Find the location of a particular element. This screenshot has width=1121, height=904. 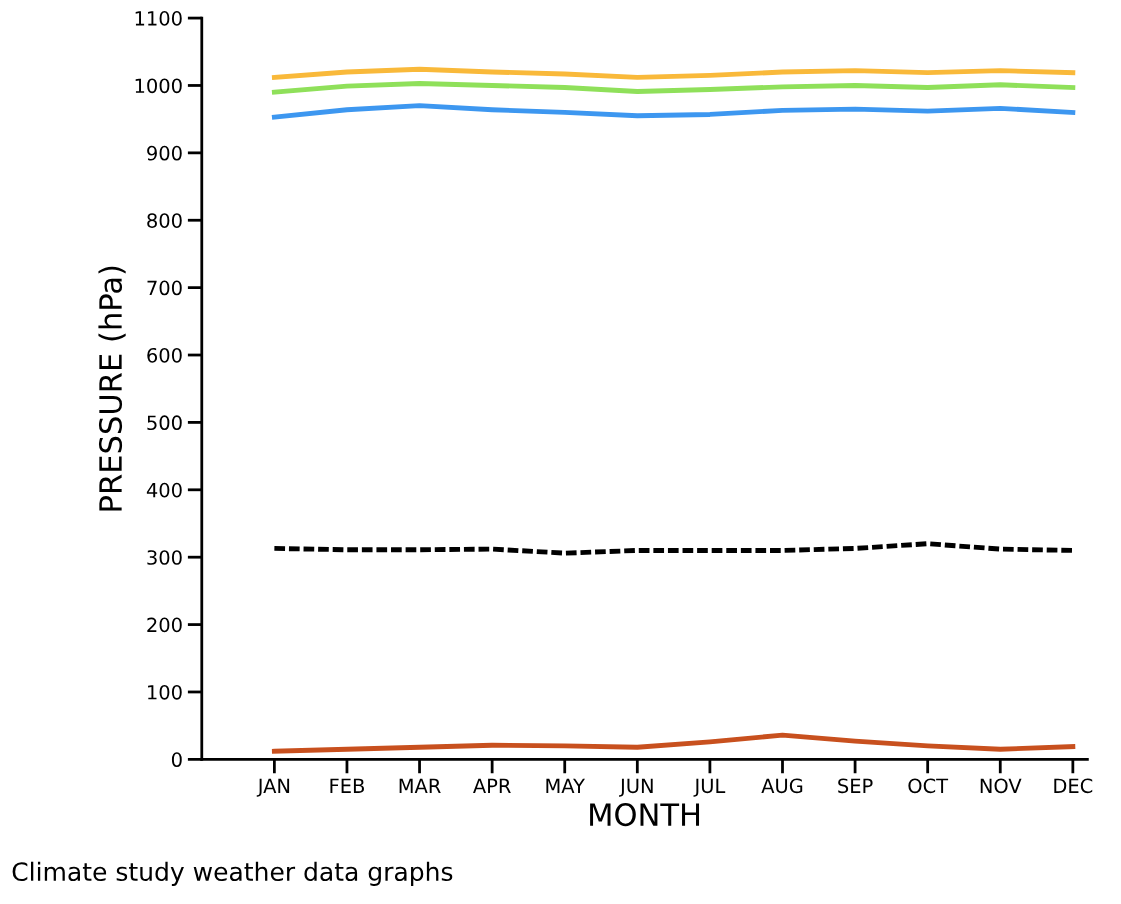

y-tick-label: 500 is located at coordinates (164, 423).